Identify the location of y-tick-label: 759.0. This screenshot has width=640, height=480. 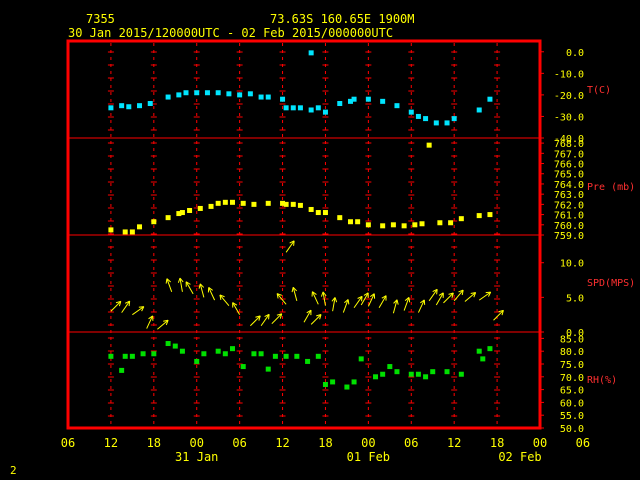
(569, 236).